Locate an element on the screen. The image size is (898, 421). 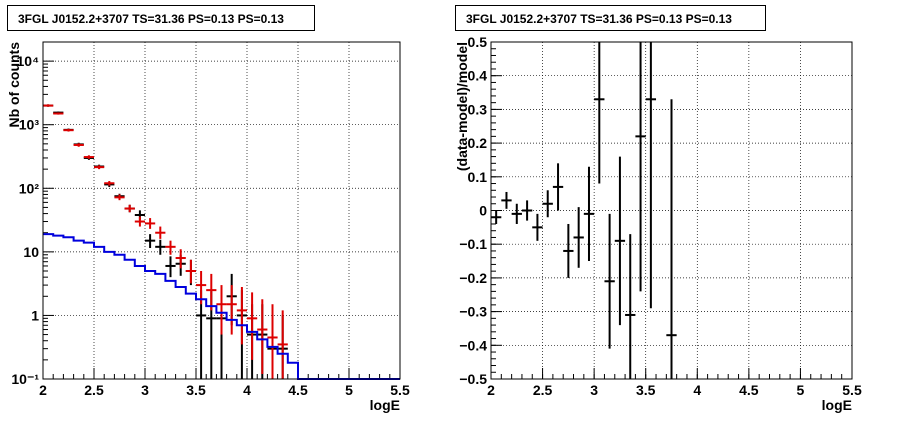
y-axis-title: Nb of counts is located at coordinates (14, 85).